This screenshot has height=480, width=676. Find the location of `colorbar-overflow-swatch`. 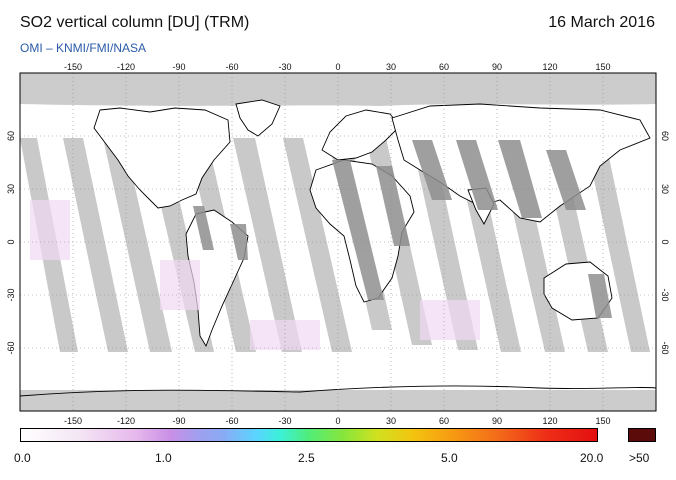

colorbar-overflow-swatch is located at coordinates (642, 435).